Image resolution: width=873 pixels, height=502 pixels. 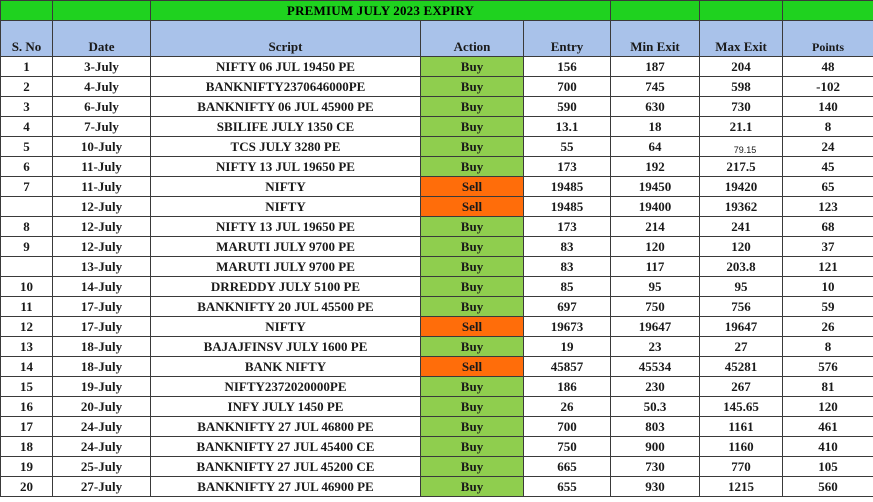 I want to click on cell-min-exit: 803, so click(x=655, y=426).